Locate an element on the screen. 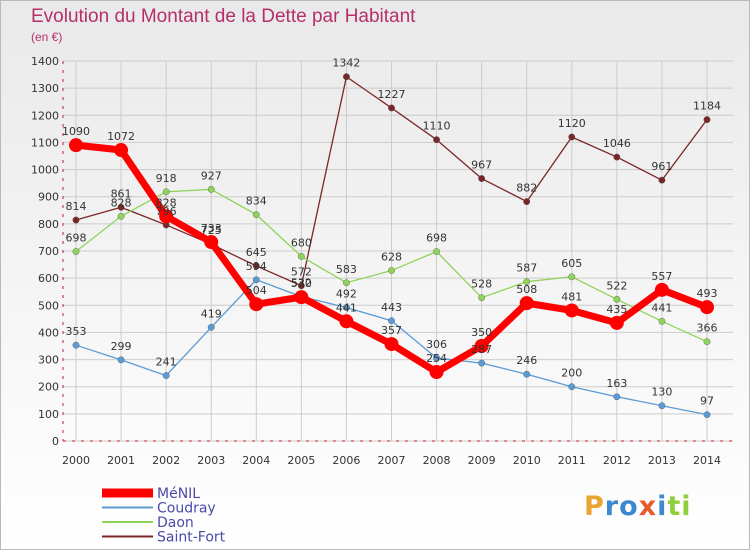 Image resolution: width=750 pixels, height=550 pixels. data-label: 508 is located at coordinates (526, 289).